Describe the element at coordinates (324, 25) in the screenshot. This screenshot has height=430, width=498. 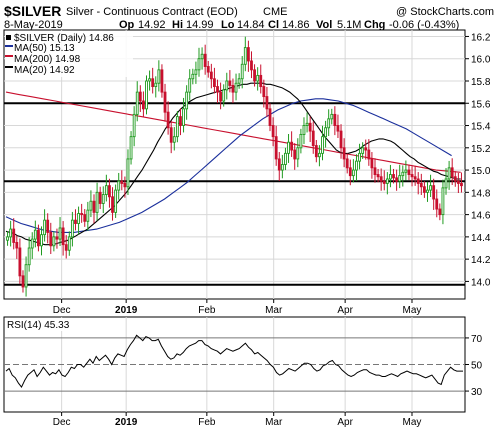
I see `vol-label: Vol` at that location.